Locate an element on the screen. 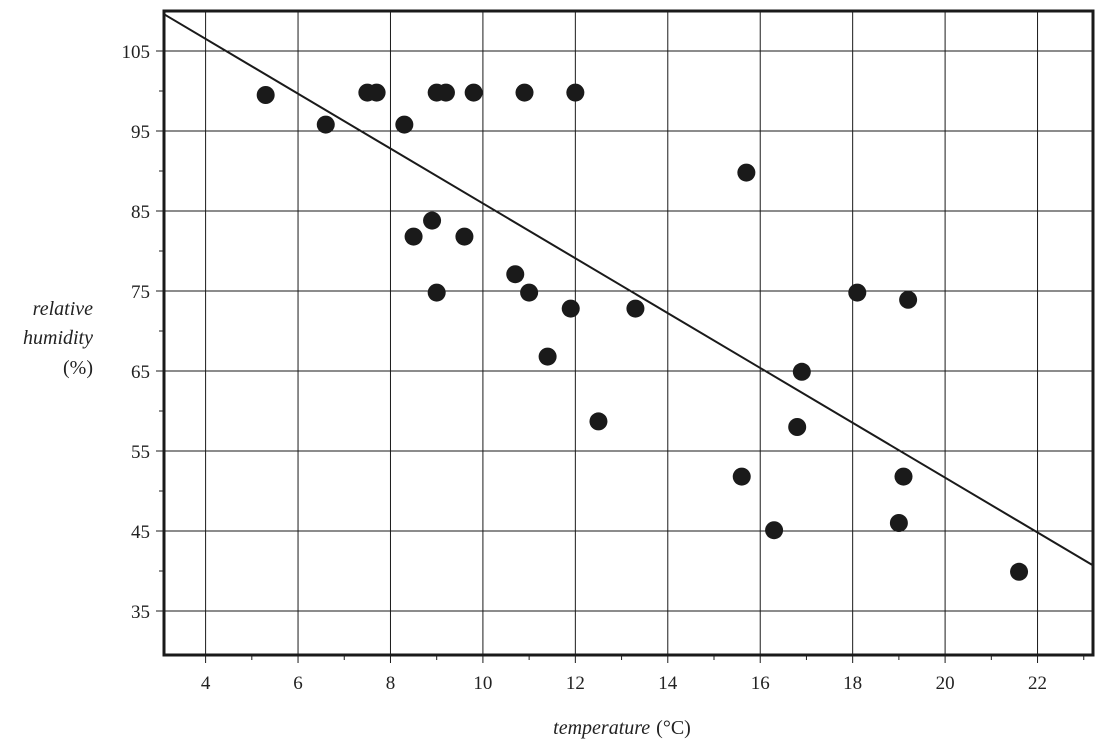  x-tick-label: 20 is located at coordinates (945, 683).